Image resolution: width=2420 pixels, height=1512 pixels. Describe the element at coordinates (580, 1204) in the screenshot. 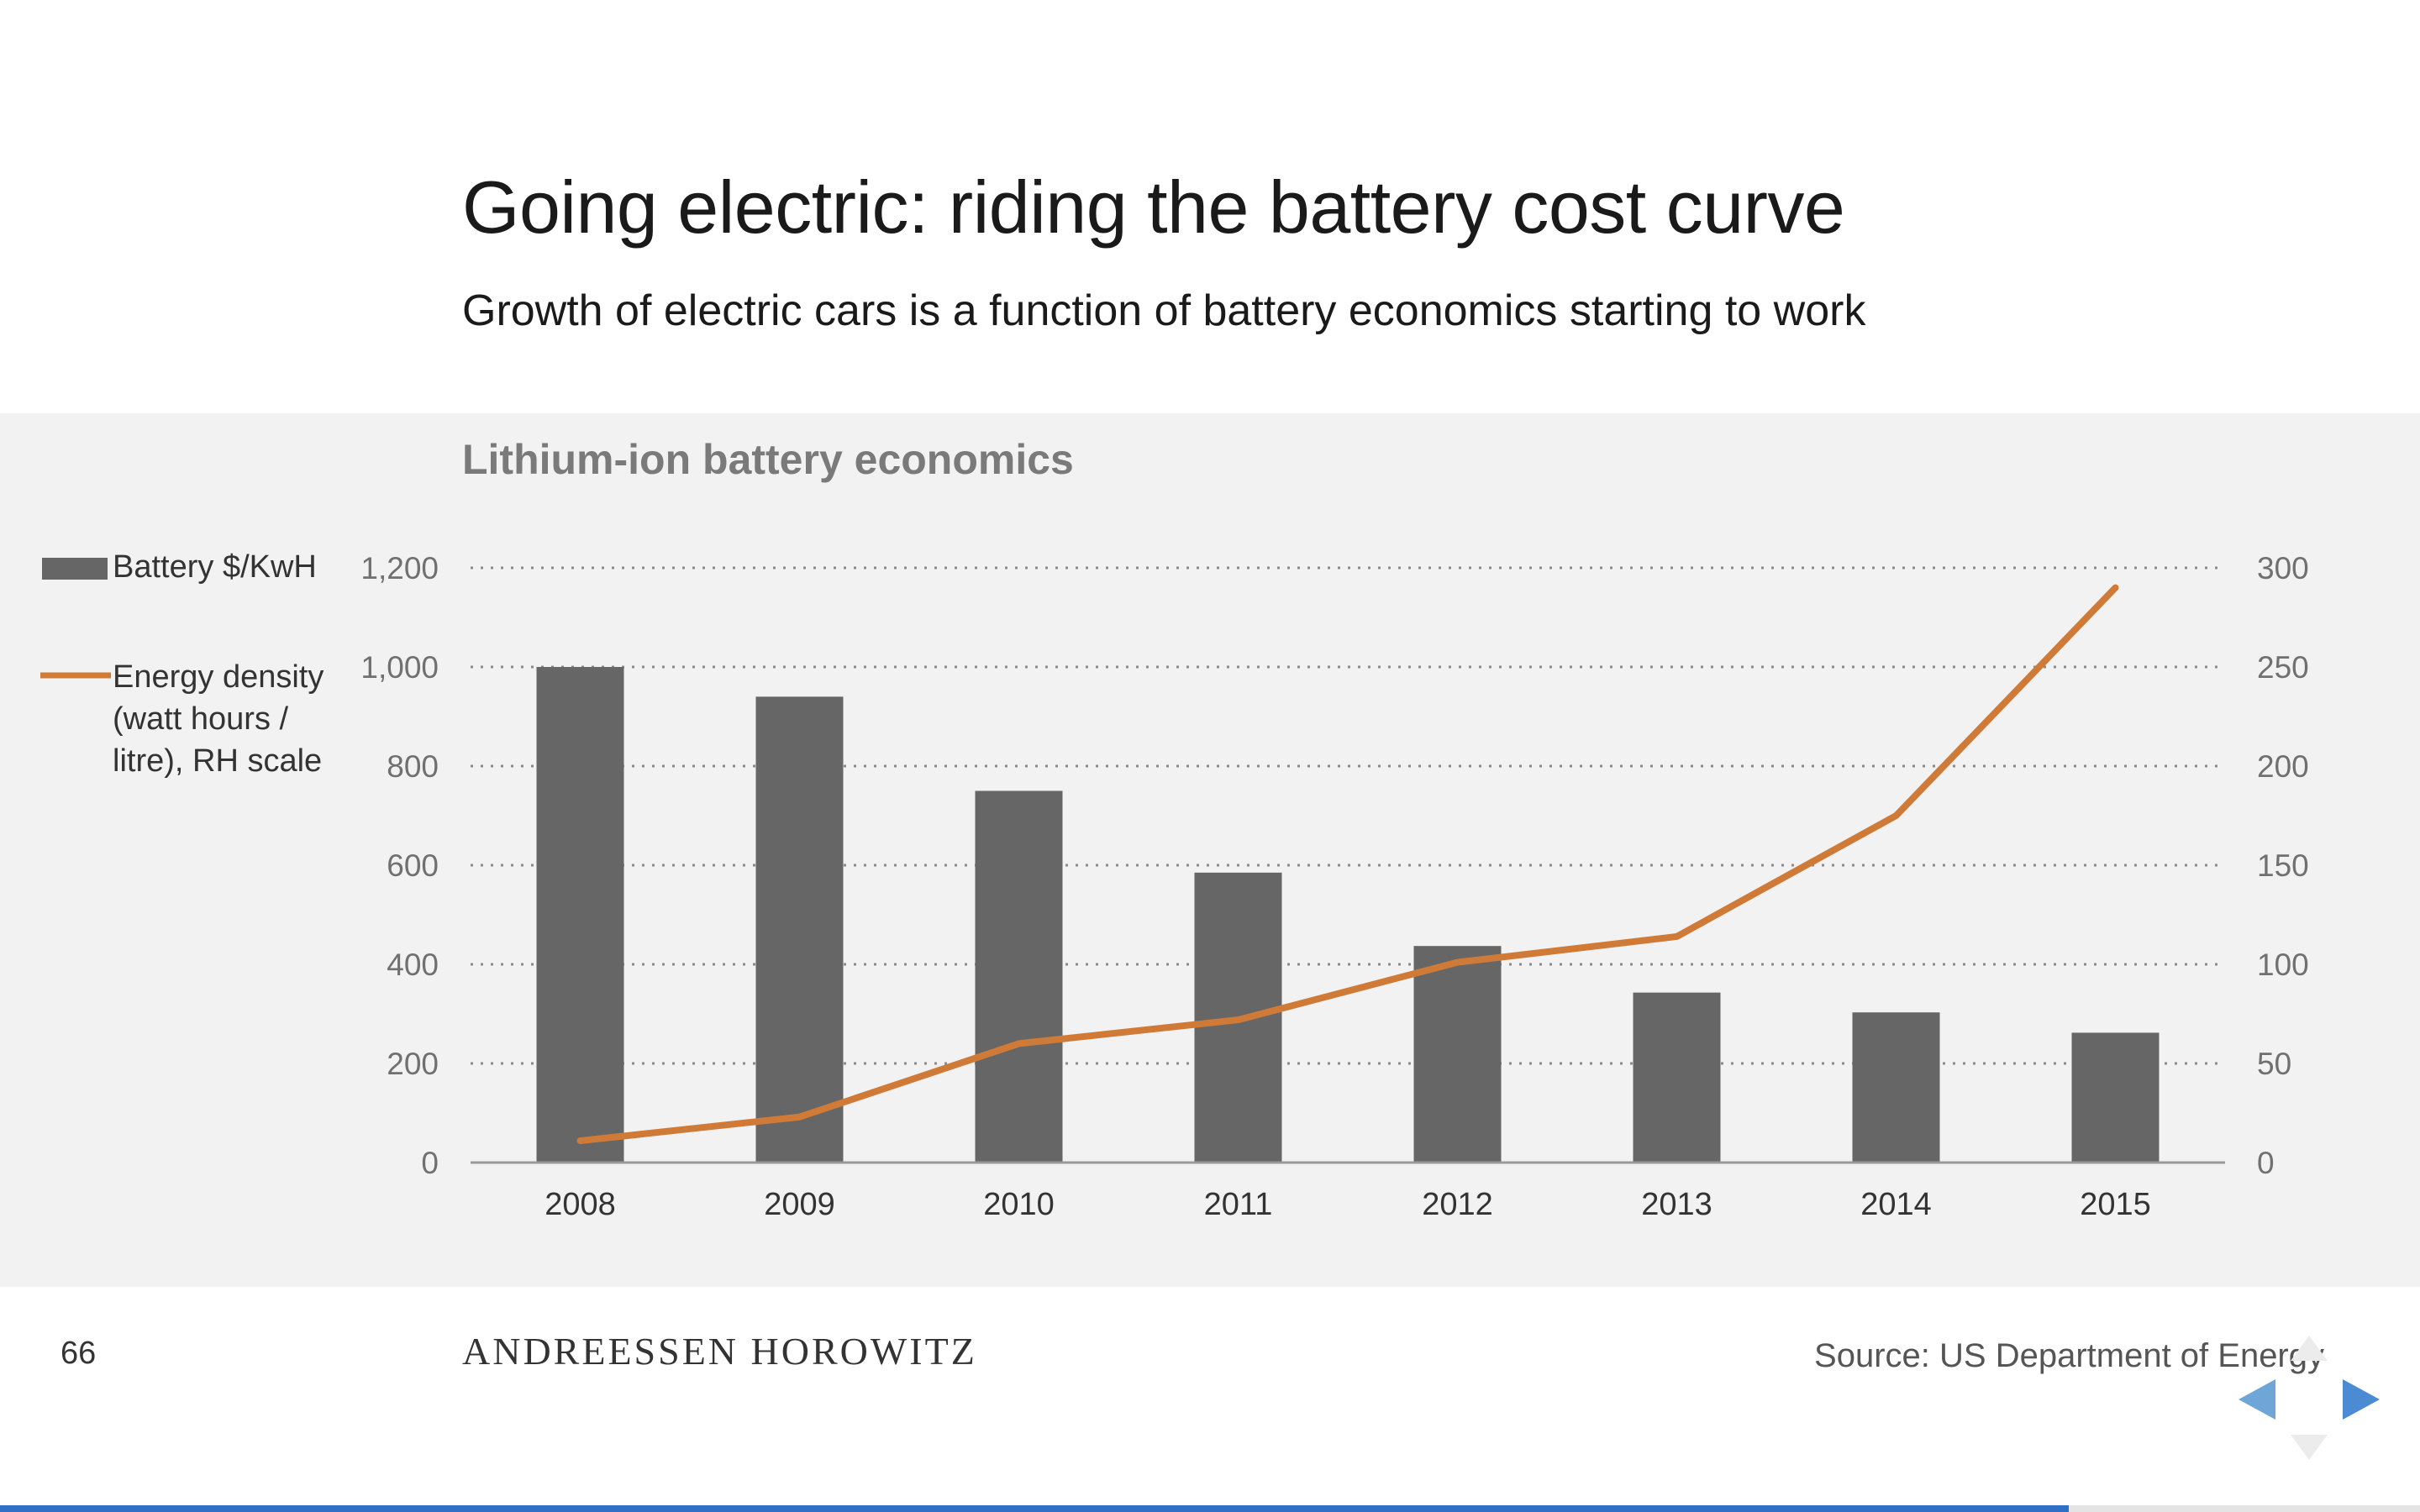

I see `x-tick-label: 2008` at that location.